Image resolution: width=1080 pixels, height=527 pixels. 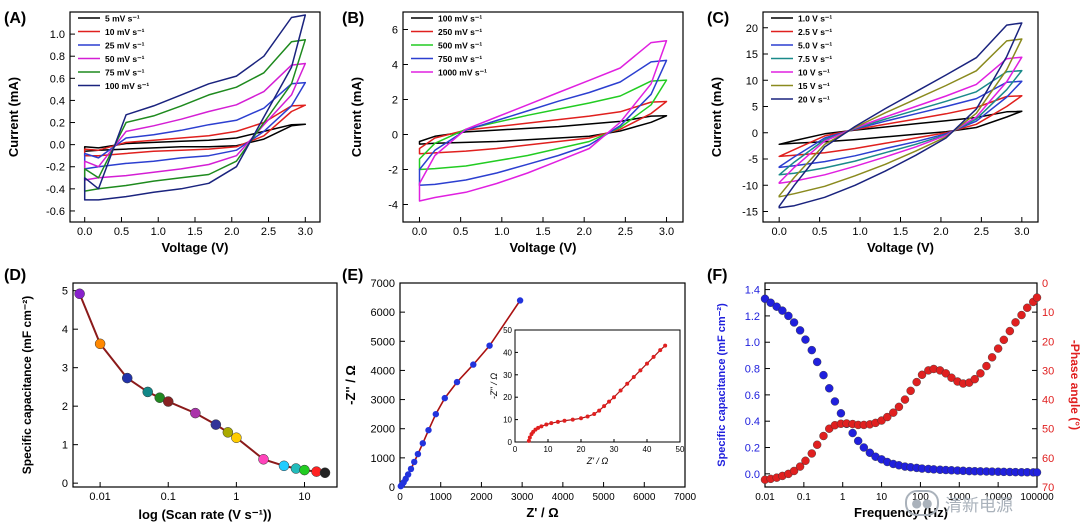 What do you see at coordinates (122, 19) in the screenshot?
I see `legend-label: 5 mV s⁻¹` at bounding box center [122, 19].